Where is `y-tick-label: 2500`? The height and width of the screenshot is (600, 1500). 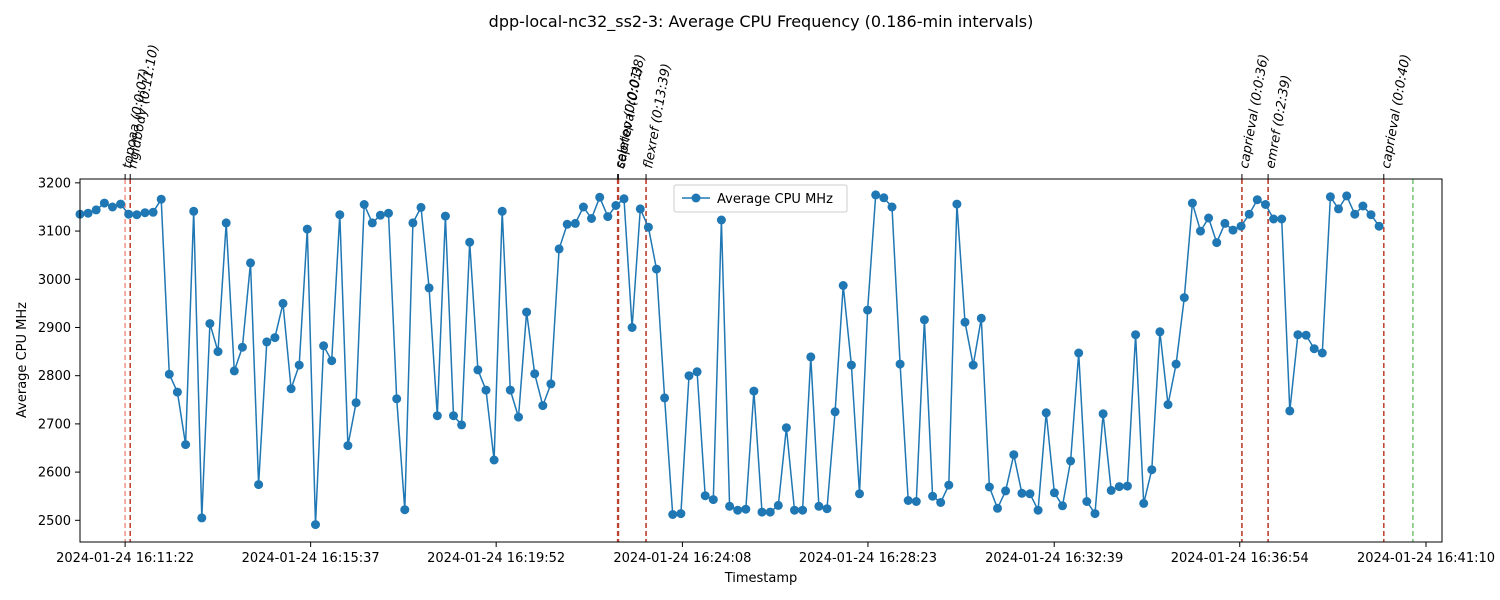
y-tick-label: 2500 is located at coordinates (54, 521).